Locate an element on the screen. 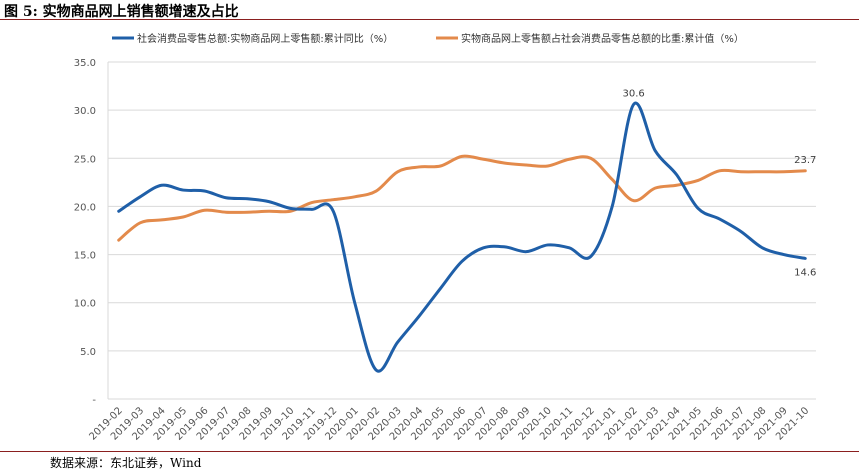 Image resolution: width=859 pixels, height=473 pixels. y-axis: - 5.0 10.0 15.0 20.0 25.0 30.0 35.0 is located at coordinates (85, 232).